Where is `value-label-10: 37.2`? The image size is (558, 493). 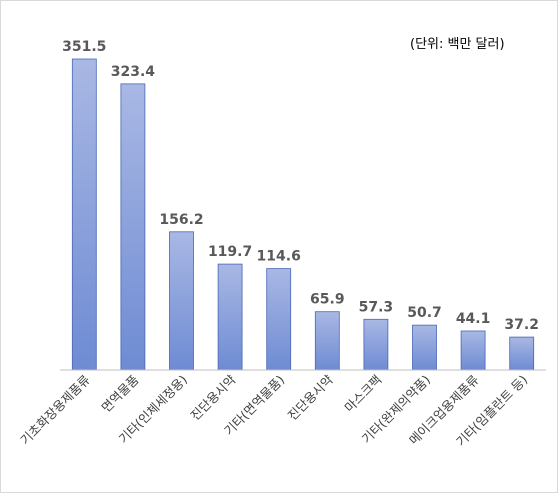
value-label-10: 37.2 is located at coordinates (521, 325).